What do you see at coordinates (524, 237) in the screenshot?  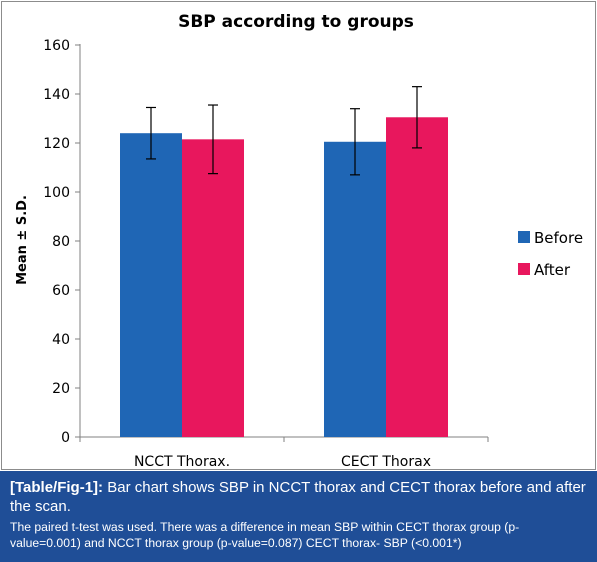 I see `legend-swatch-before` at bounding box center [524, 237].